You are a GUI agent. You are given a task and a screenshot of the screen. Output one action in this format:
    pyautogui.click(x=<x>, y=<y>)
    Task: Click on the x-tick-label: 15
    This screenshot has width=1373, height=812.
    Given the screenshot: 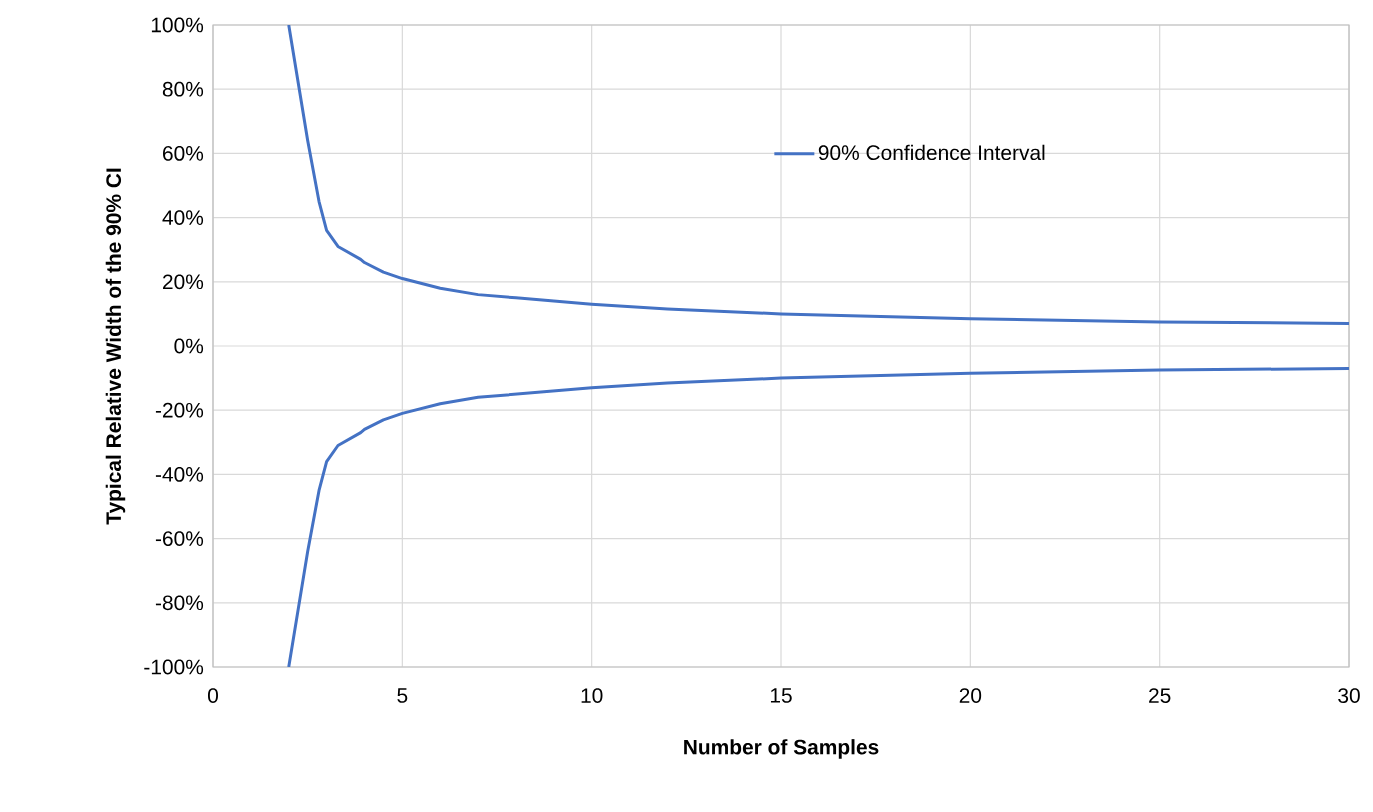 What is the action you would take?
    pyautogui.click(x=781, y=695)
    